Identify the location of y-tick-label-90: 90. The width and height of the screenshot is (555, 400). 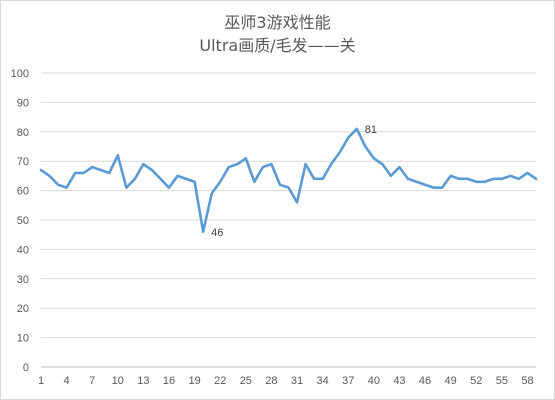
(23, 103).